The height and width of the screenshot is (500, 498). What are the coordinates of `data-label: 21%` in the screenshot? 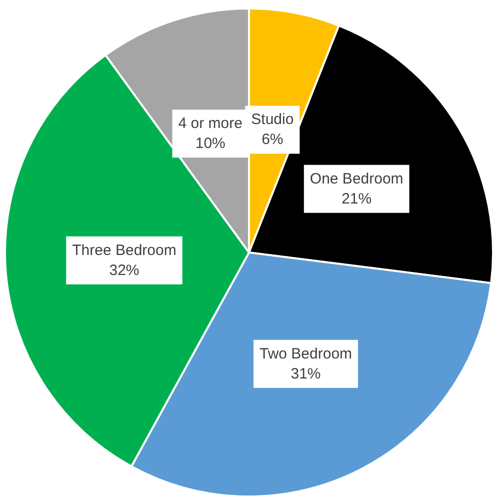 It's located at (357, 199).